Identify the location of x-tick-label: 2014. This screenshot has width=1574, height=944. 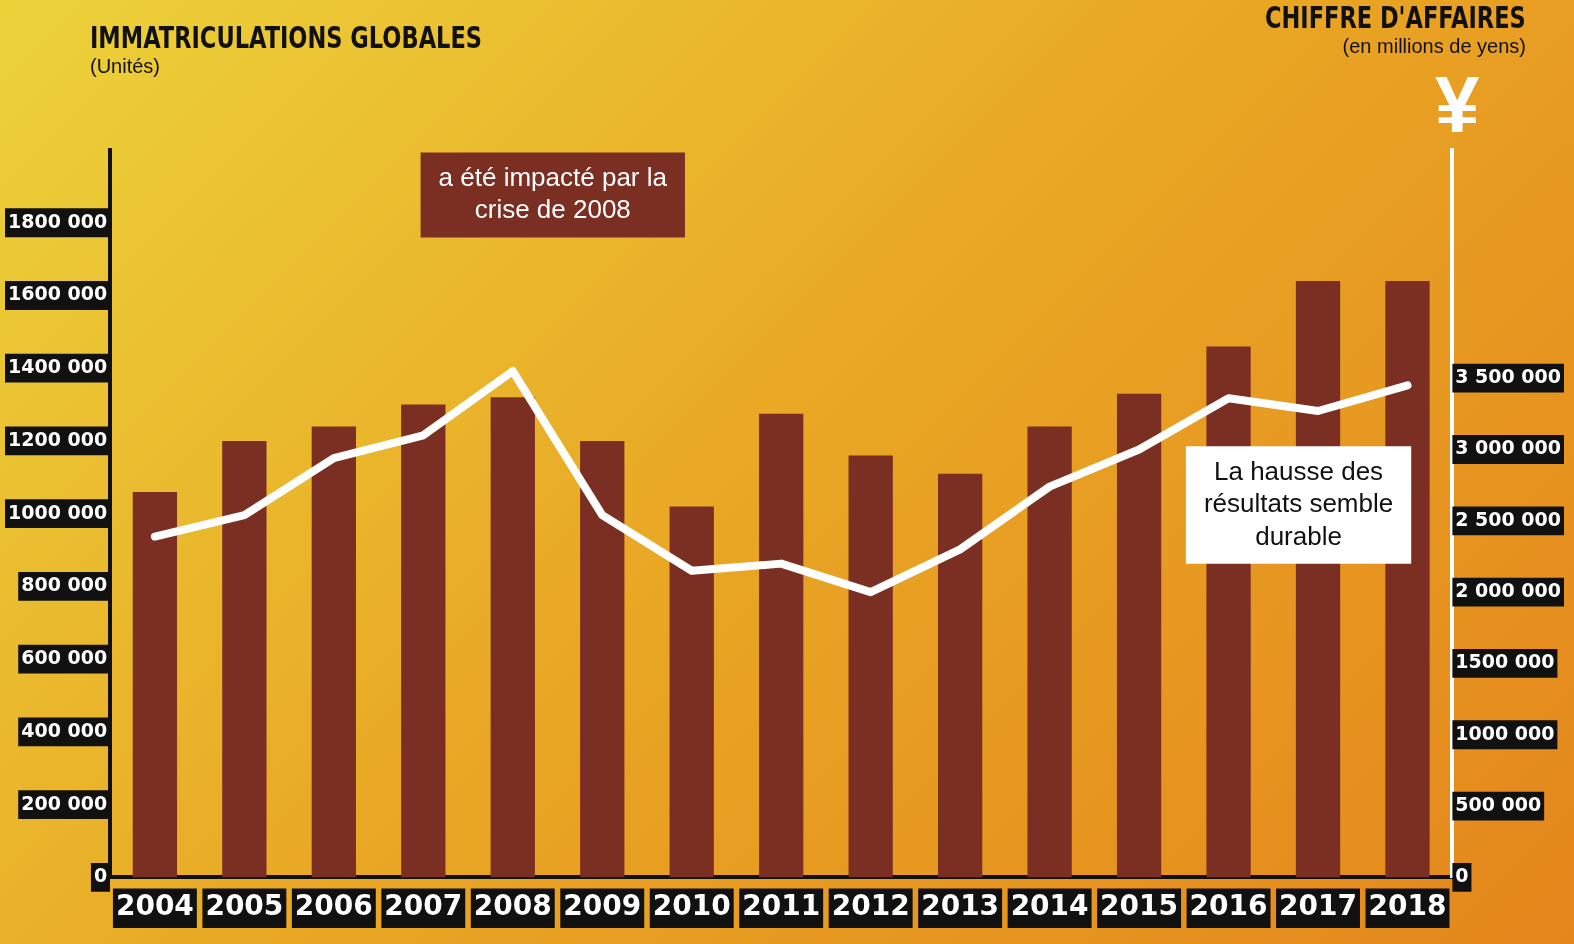
(1049, 906).